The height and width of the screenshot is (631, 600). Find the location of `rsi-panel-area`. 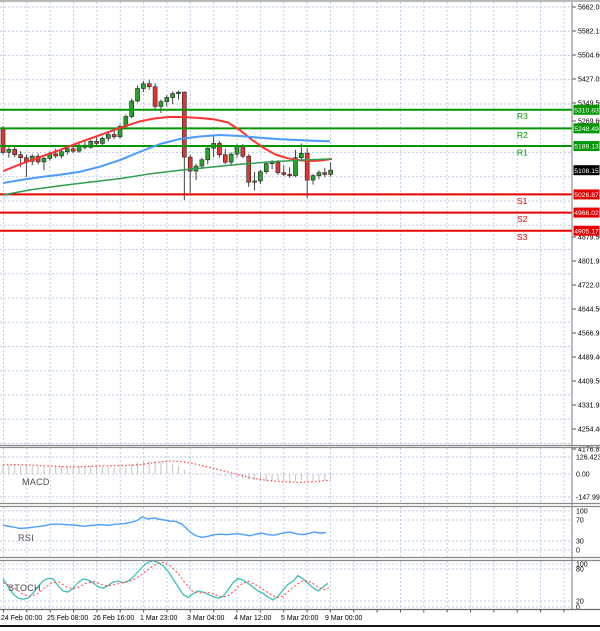

rsi-panel-area is located at coordinates (286, 532).